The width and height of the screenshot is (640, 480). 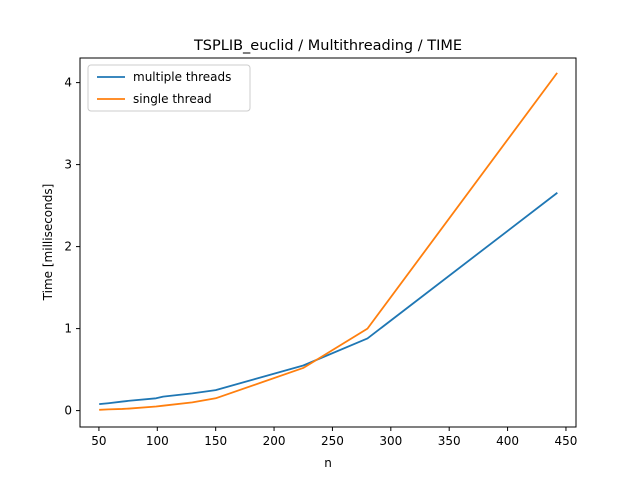 What do you see at coordinates (68, 329) in the screenshot?
I see `y-tick-label: 1` at bounding box center [68, 329].